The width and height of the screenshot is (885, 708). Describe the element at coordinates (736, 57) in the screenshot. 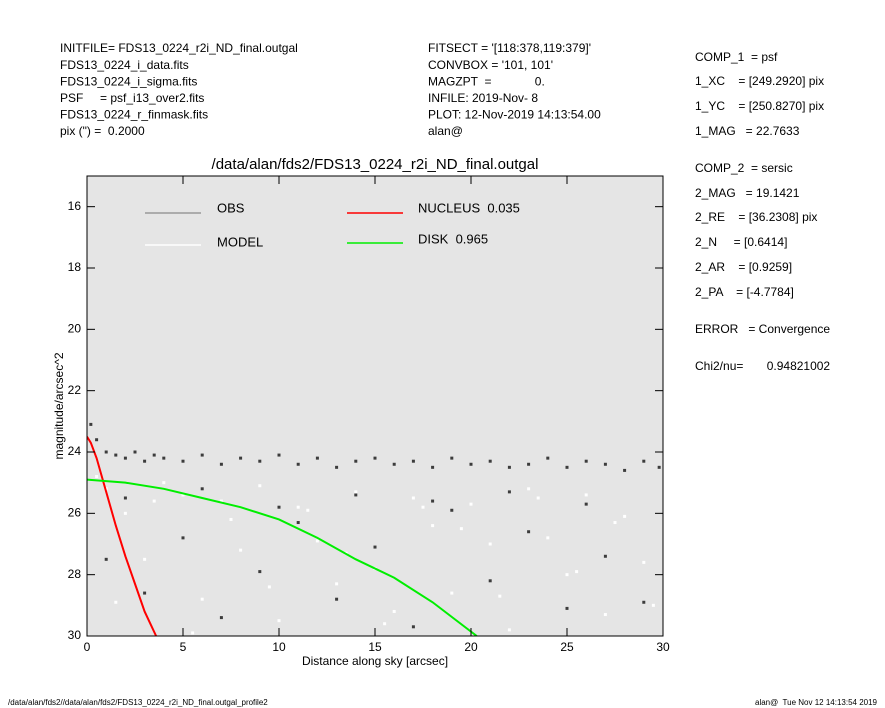

I see `fit-parameter: COMP_1 = psf` at that location.